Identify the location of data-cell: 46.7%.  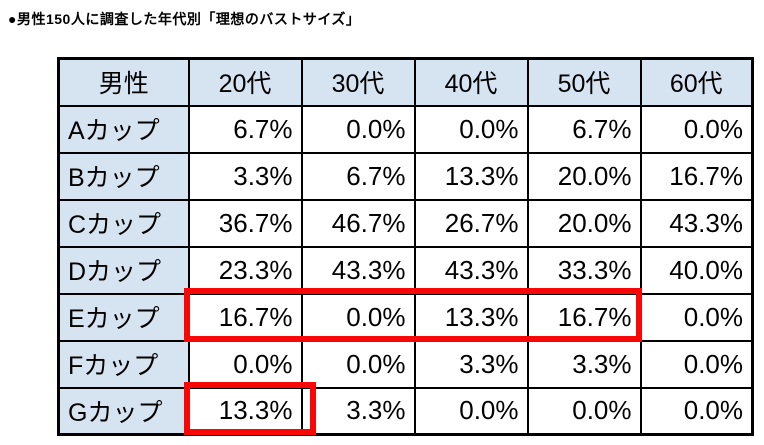
(358, 223).